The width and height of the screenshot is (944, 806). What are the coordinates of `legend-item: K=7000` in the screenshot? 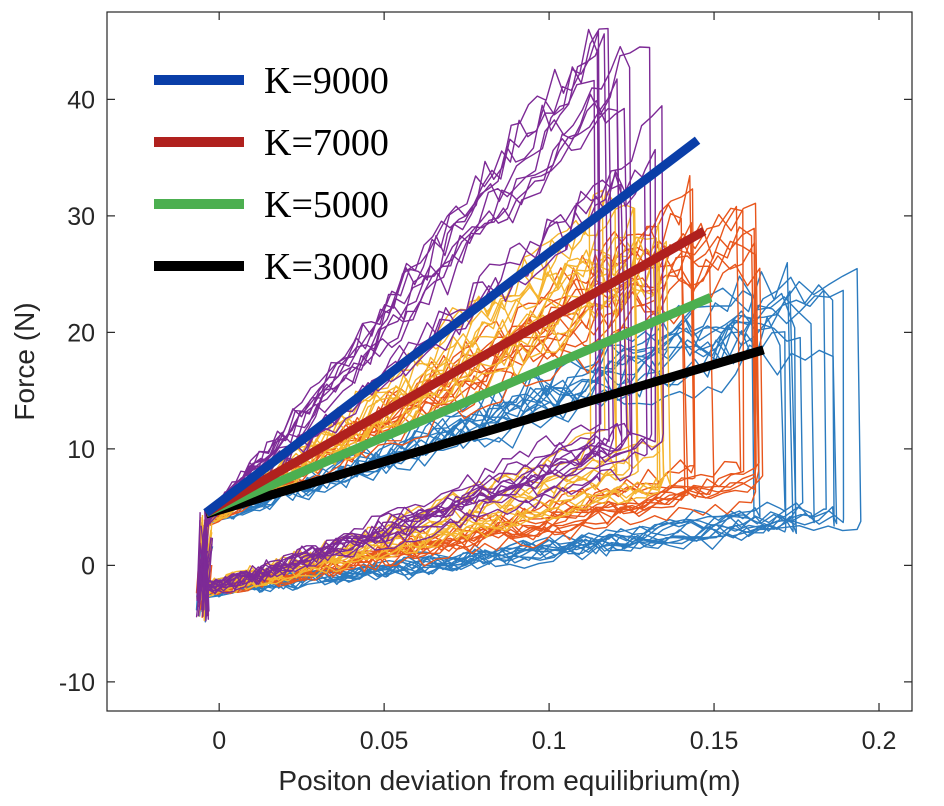 It's located at (271, 143).